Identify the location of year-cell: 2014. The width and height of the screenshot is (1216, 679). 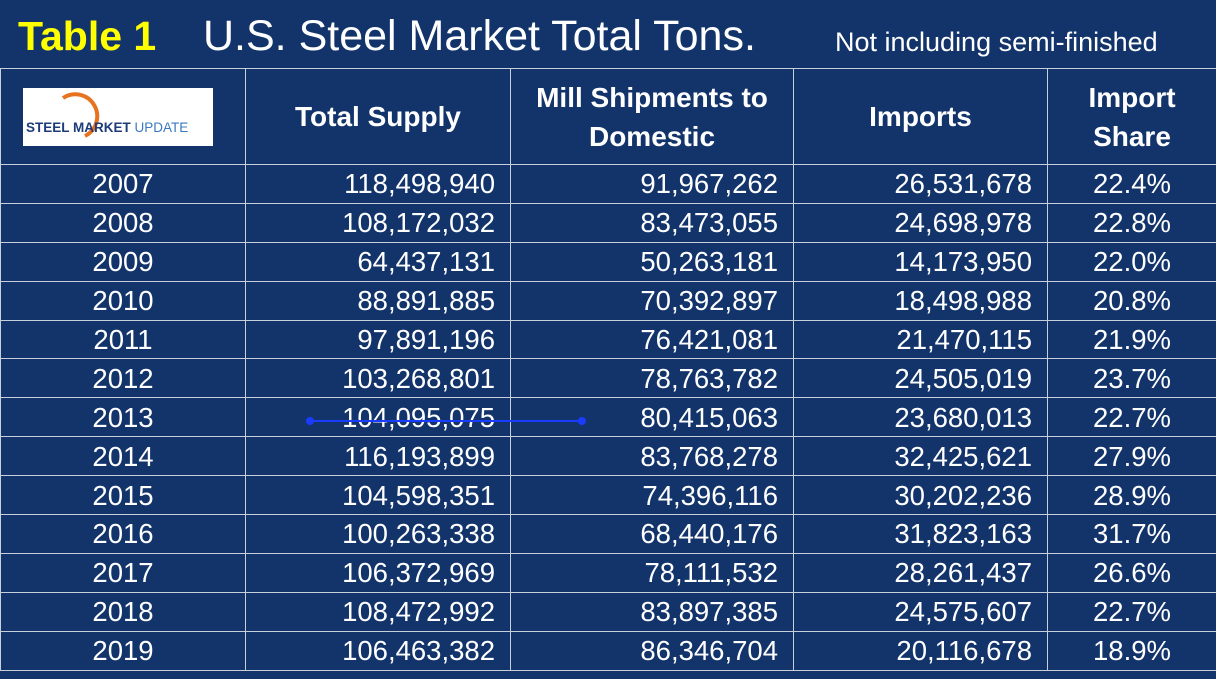
(123, 456).